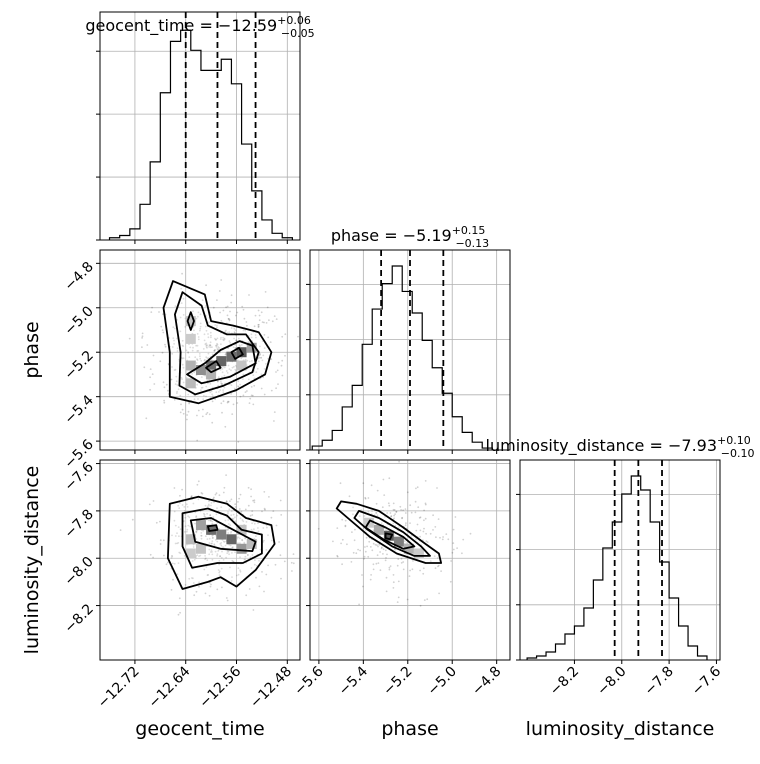  What do you see at coordinates (200, 134) in the screenshot?
I see `histogram-step-geocent_time` at bounding box center [200, 134].